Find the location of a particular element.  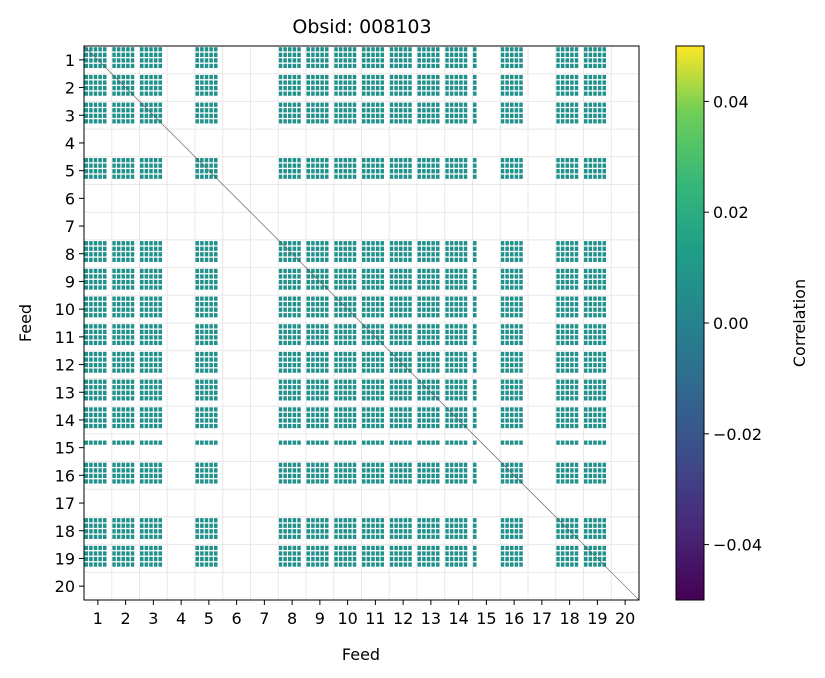

colorbar-tick-label: 0.02 is located at coordinates (731, 212).